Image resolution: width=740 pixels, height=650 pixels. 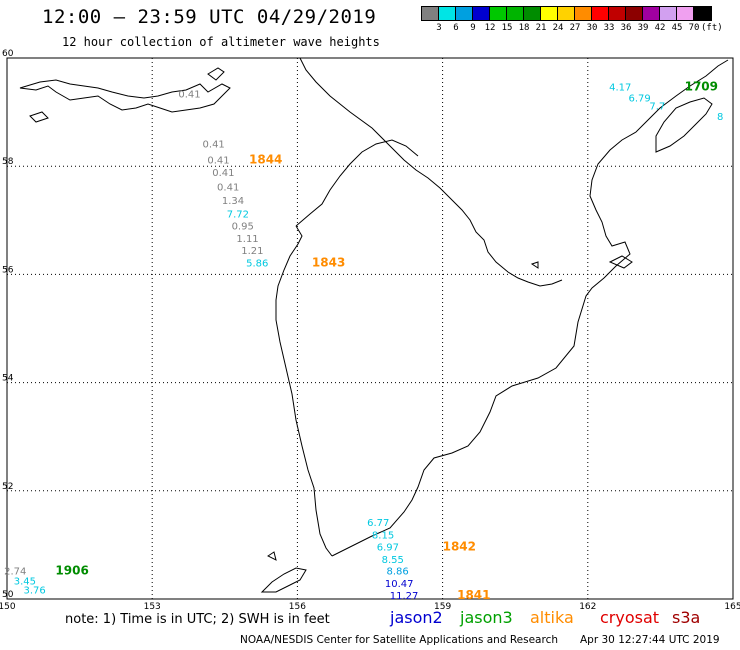 What do you see at coordinates (8, 595) in the screenshot?
I see `latitude-tick-label: 50` at bounding box center [8, 595].